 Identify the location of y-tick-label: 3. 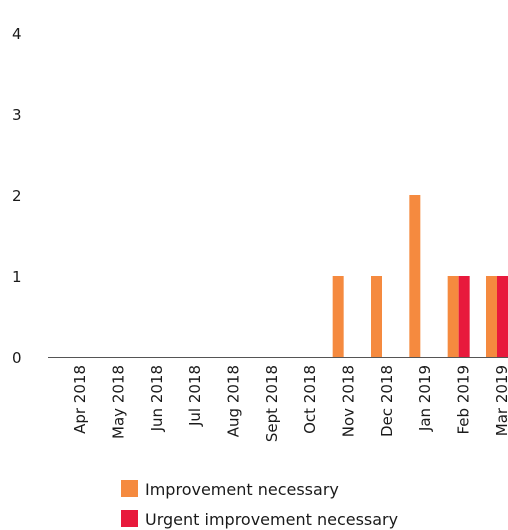
(17, 115).